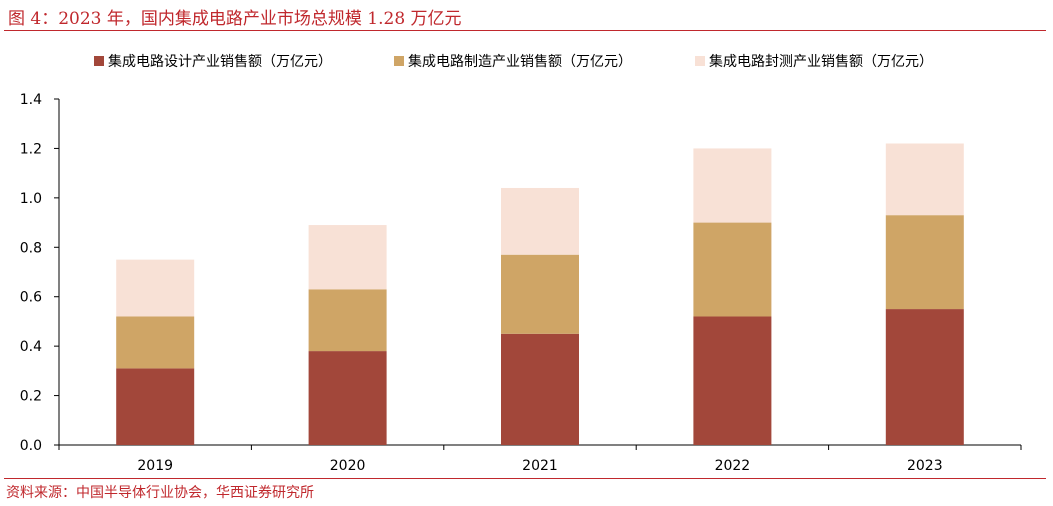 The image size is (1053, 506). I want to click on y-tick-label: 0.6, so click(31, 298).